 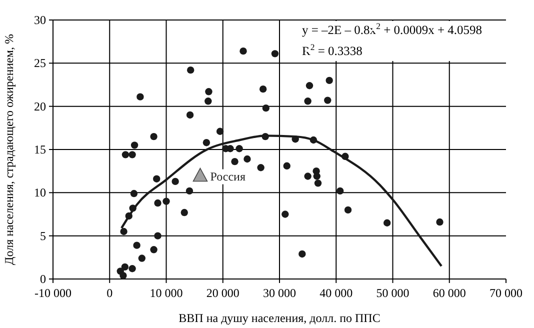 What do you see at coordinates (40, 63) in the screenshot?
I see `y-tick-label: 25` at bounding box center [40, 63].